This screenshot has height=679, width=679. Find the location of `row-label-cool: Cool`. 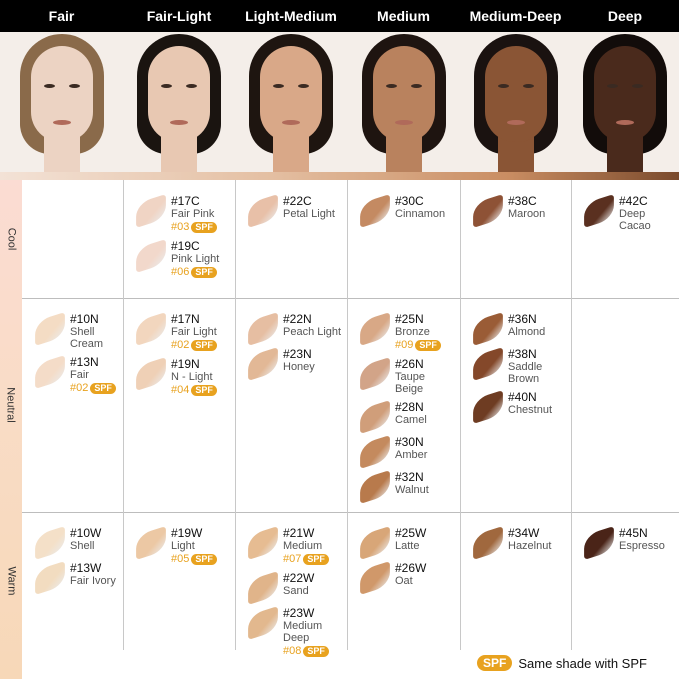

row-label-cool: Cool is located at coordinates (11, 239).